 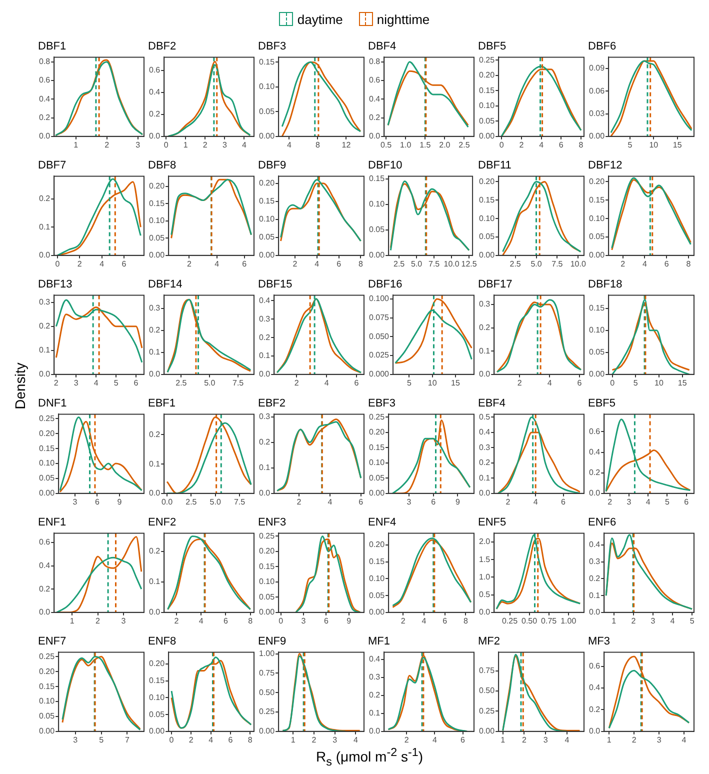 I want to click on x-tick-label: 2.5, so click(x=400, y=263).